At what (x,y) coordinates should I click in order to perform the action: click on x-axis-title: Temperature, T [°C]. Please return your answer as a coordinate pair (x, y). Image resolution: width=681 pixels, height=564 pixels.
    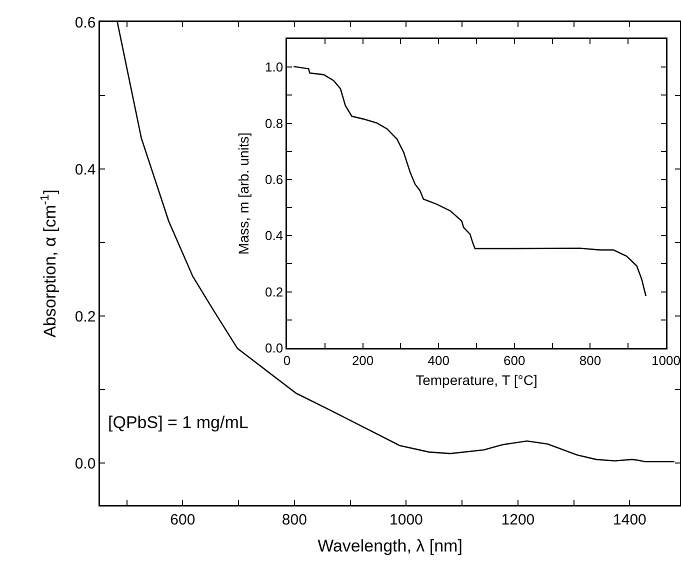
    Looking at the image, I should click on (477, 380).